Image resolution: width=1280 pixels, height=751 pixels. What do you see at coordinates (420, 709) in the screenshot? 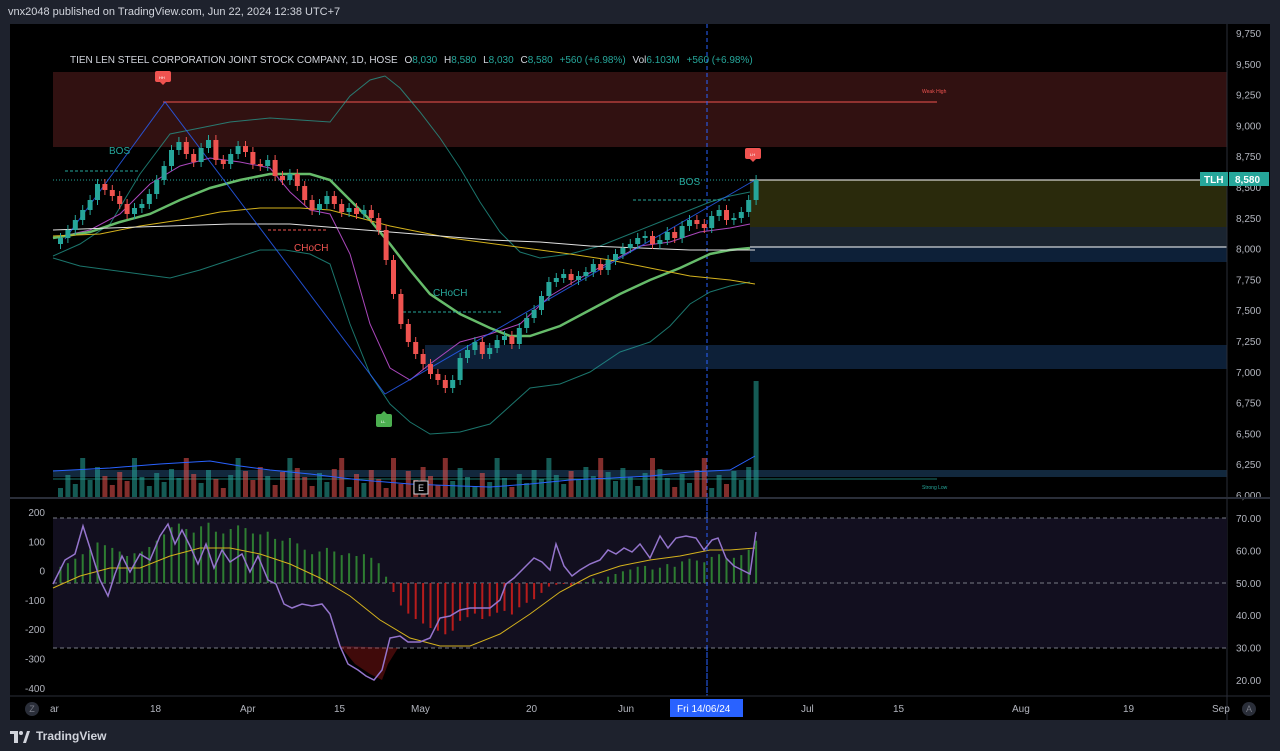
I see `time-axis-label: May` at bounding box center [420, 709].